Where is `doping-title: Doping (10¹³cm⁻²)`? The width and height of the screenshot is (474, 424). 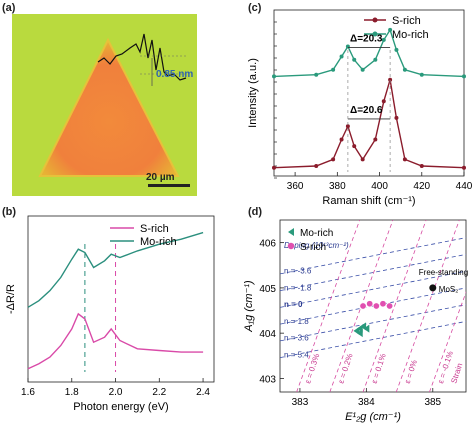
doping-title: Doping (10¹³cm⁻²) is located at coordinates (316, 245).